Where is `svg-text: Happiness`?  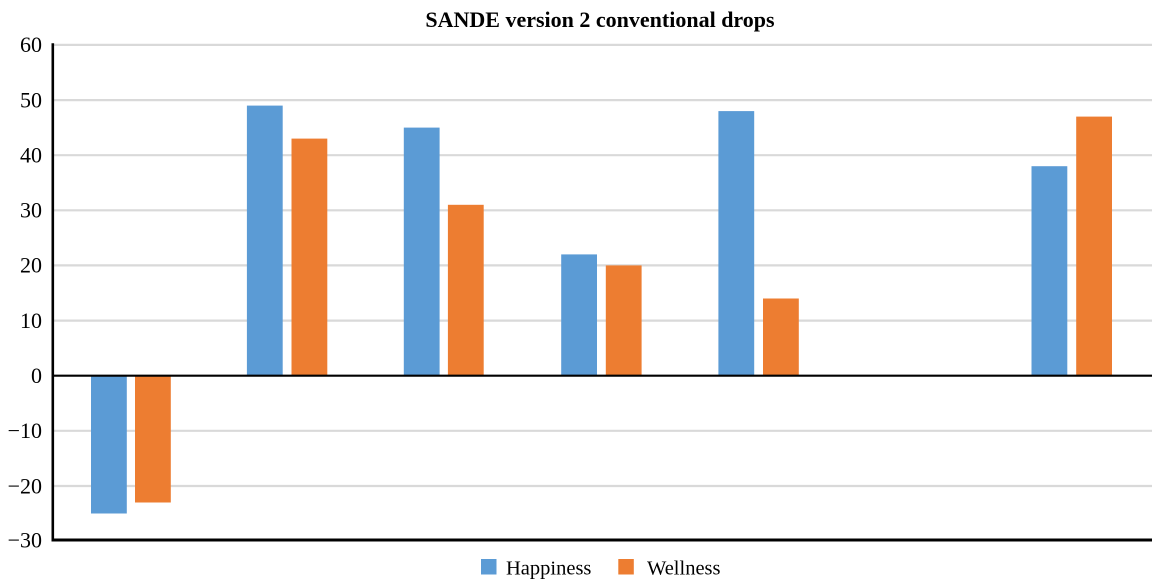 svg-text: Happiness is located at coordinates (548, 569).